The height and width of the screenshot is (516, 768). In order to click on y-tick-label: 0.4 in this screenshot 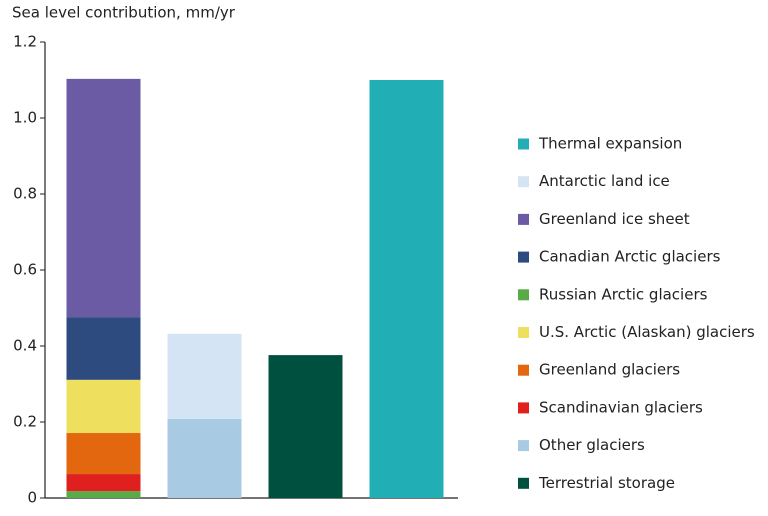, I will do `click(25, 346)`.